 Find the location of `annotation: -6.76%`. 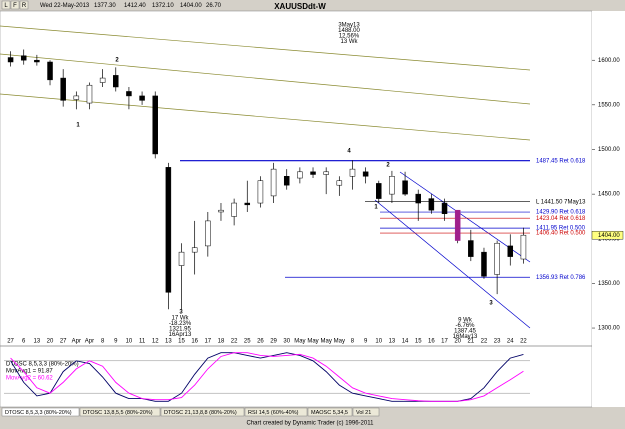

annotation: -6.76% is located at coordinates (465, 326).